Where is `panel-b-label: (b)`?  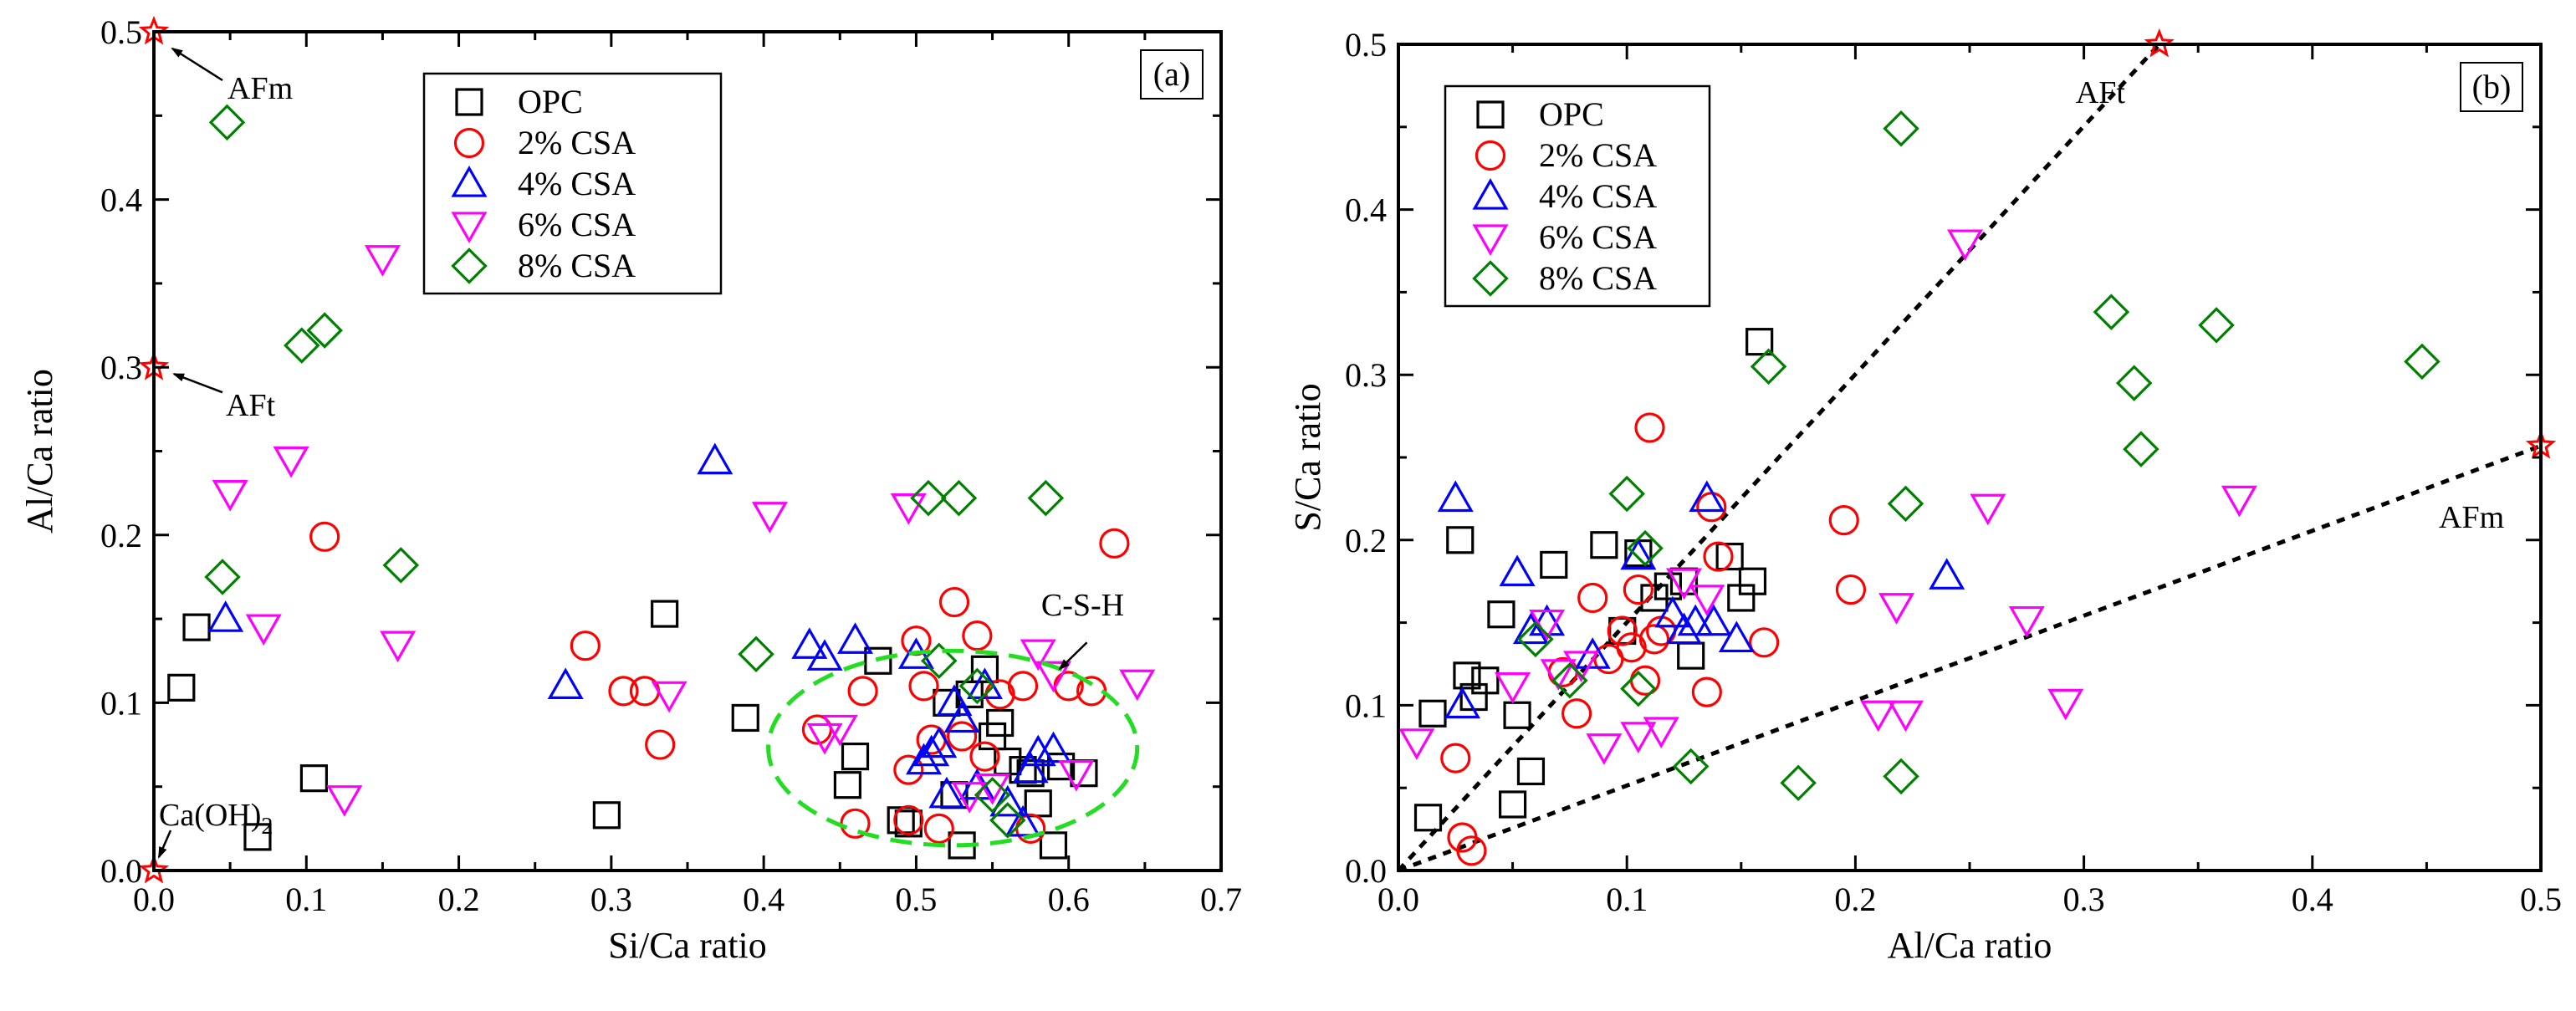
panel-b-label: (b) is located at coordinates (2492, 87).